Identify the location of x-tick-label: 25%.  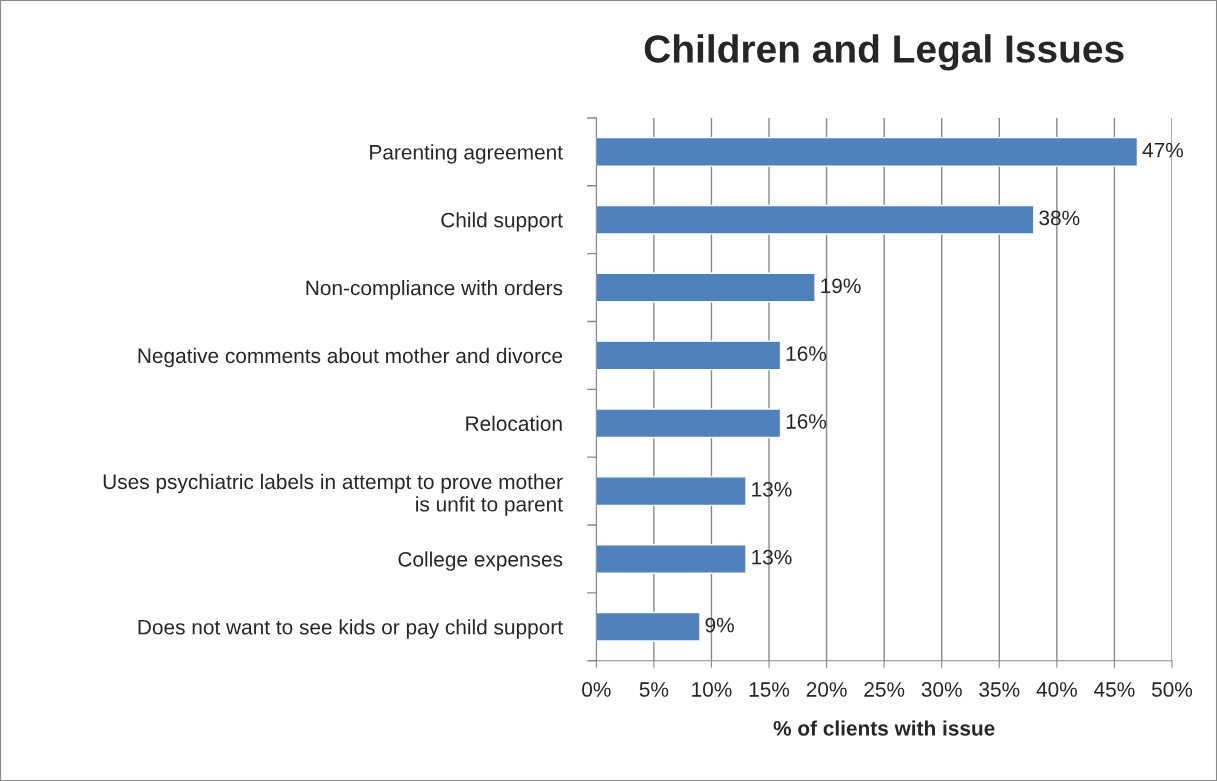
(884, 689).